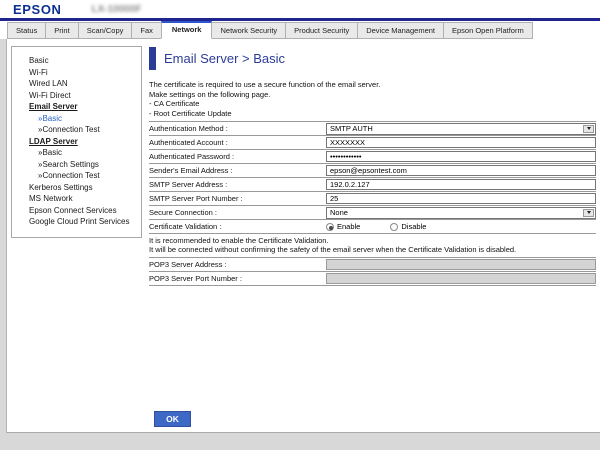  Describe the element at coordinates (195, 278) in the screenshot. I see `field-label: POP3 Server Port Number :` at that location.